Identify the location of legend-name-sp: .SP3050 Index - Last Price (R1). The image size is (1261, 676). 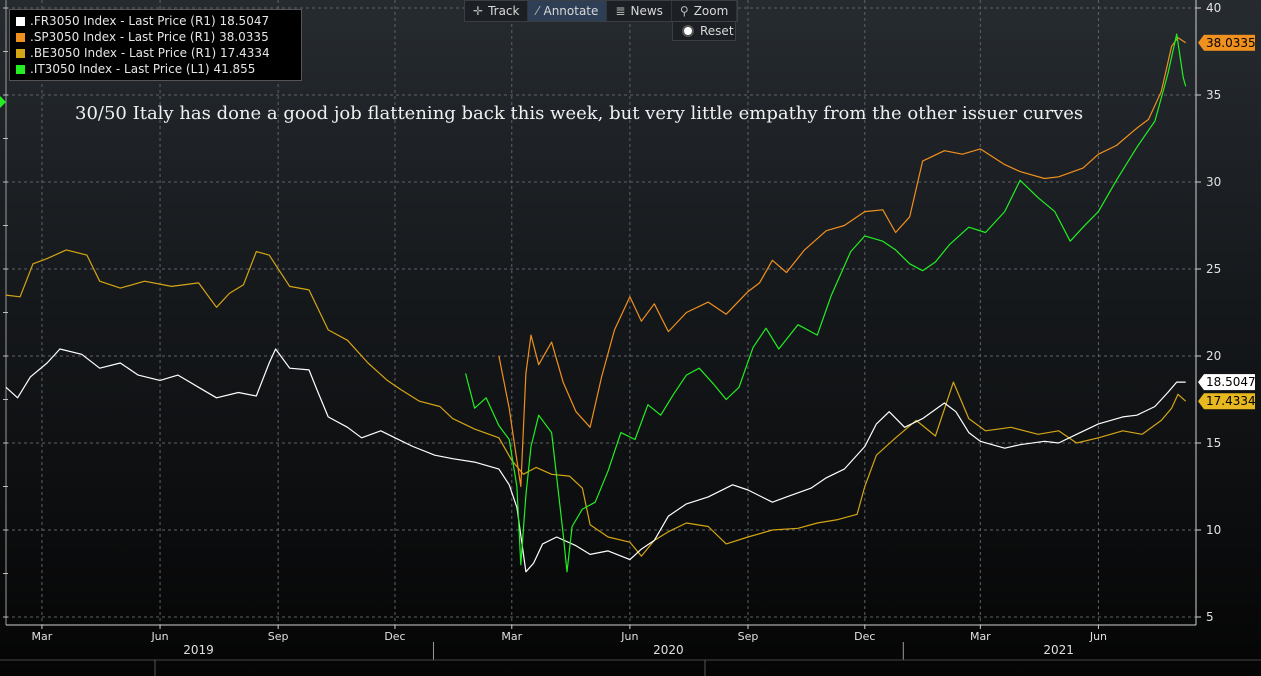
(123, 37).